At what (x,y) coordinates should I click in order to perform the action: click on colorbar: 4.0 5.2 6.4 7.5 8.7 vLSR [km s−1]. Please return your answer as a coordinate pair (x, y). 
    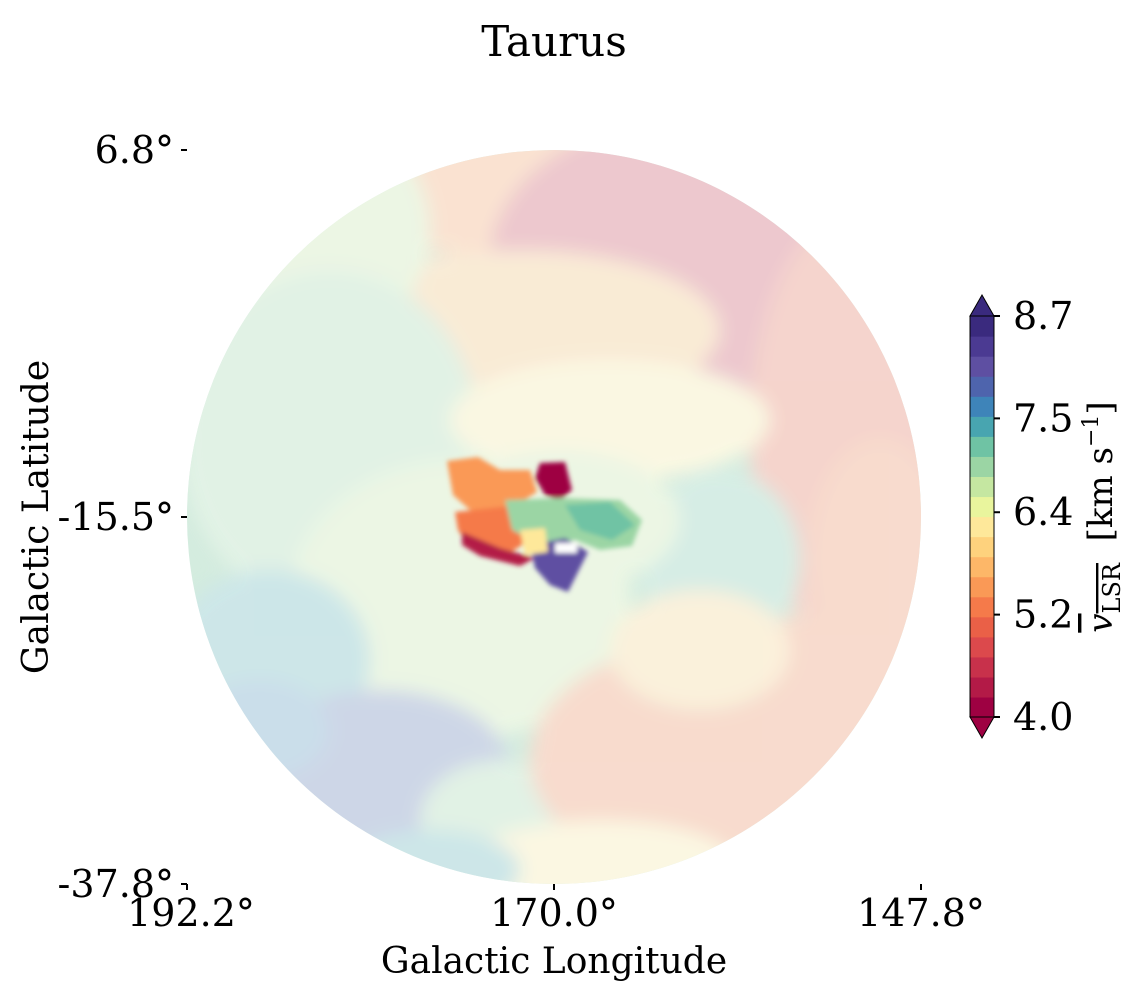
    Looking at the image, I should click on (1047, 516).